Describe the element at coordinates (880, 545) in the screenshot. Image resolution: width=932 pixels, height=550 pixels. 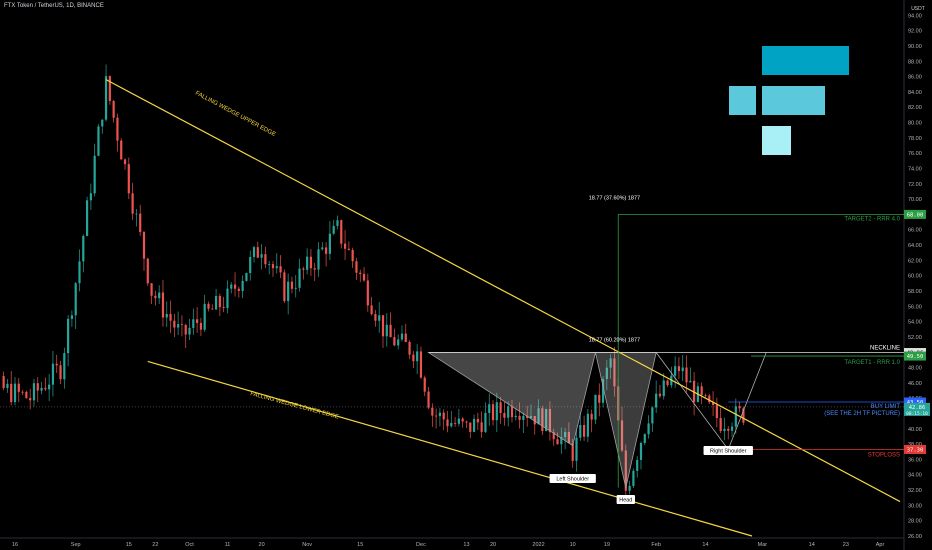
I see `x-tick-label: Apr` at that location.